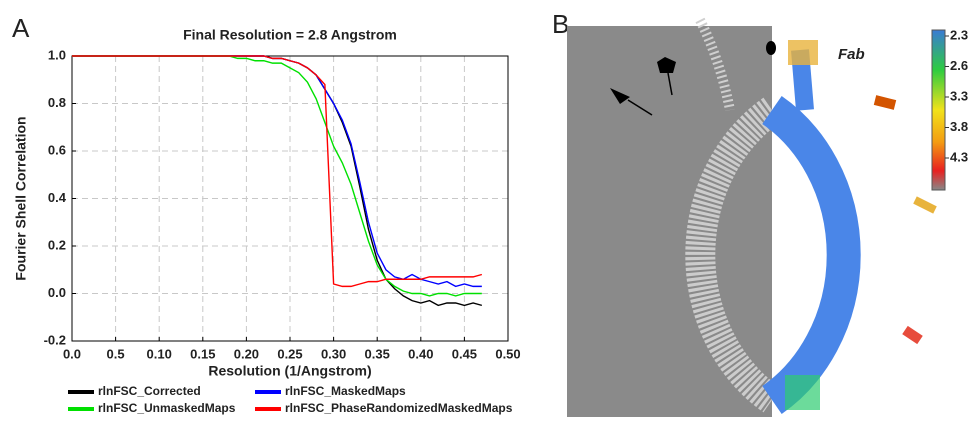  What do you see at coordinates (420, 353) in the screenshot?
I see `x-tick-label: 0.40` at bounding box center [420, 353].